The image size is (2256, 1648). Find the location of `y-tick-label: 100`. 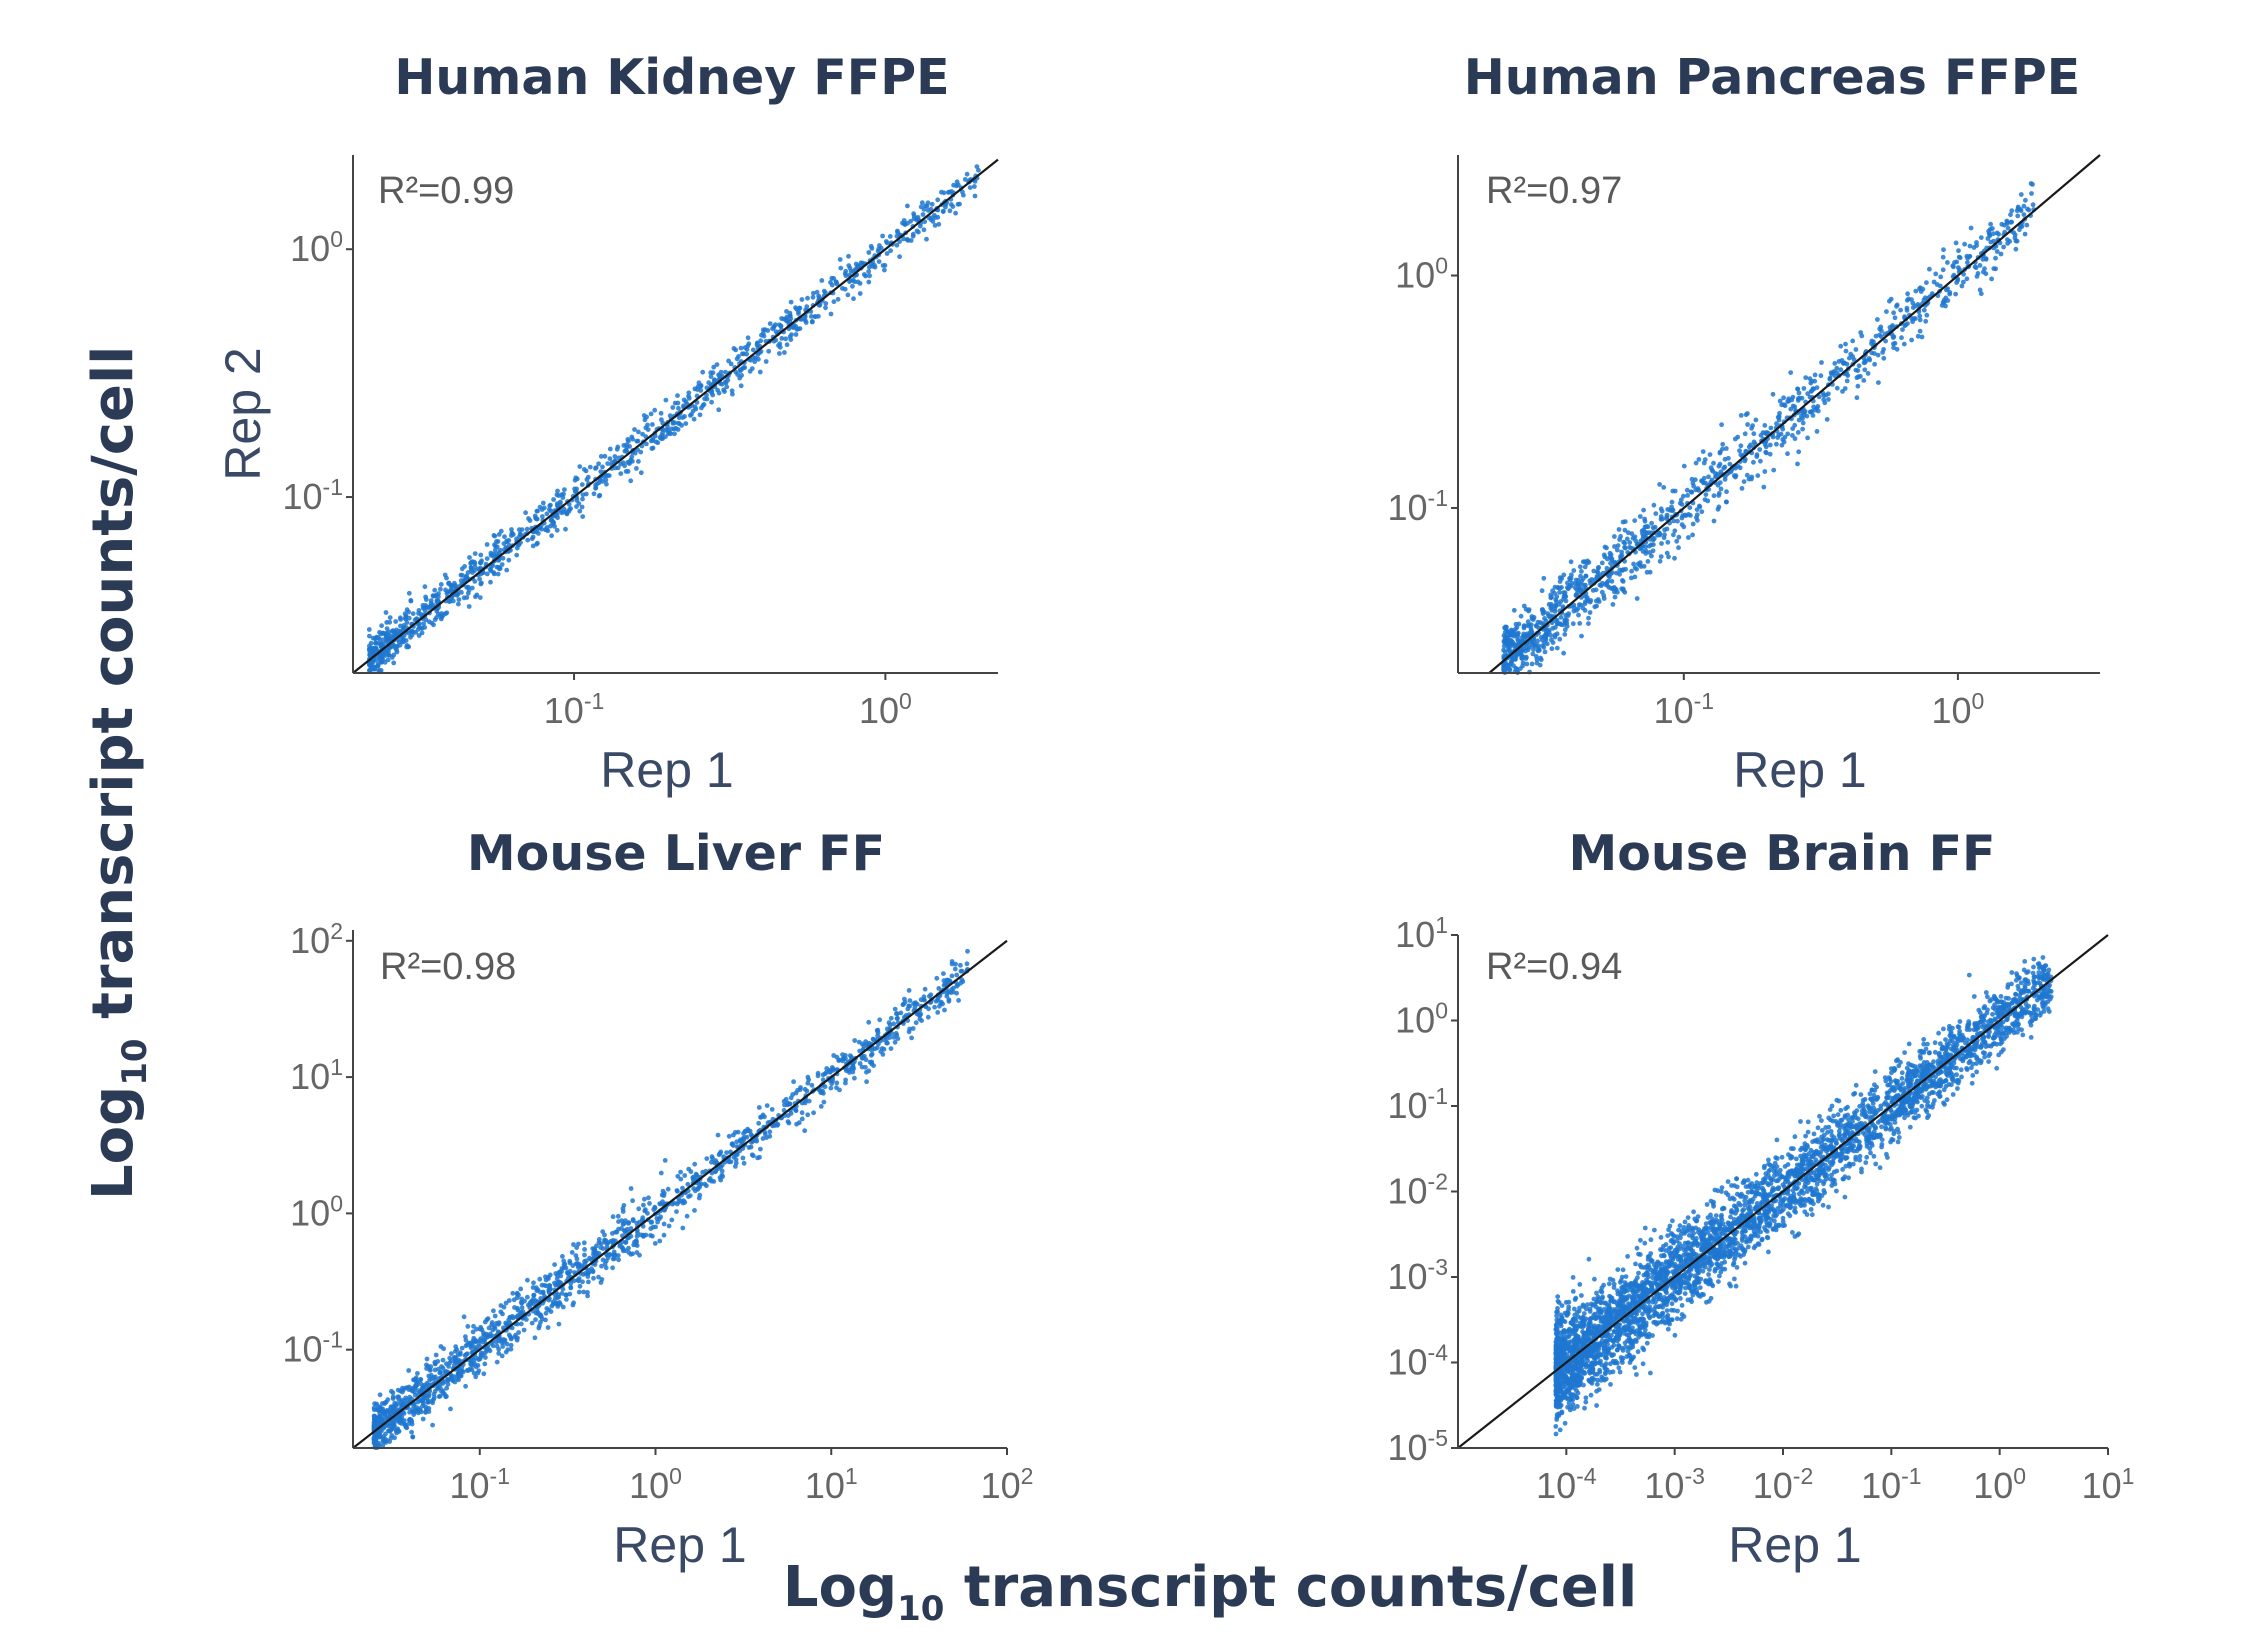

y-tick-label: 100 is located at coordinates (1421, 274).